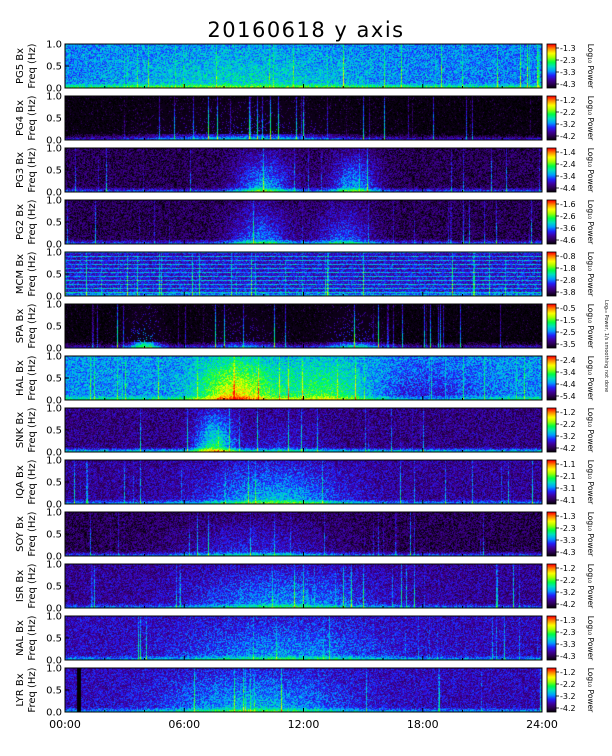 This screenshot has height=756, width=612. I want to click on colorbar-tick-label: -1.8, so click(568, 268).